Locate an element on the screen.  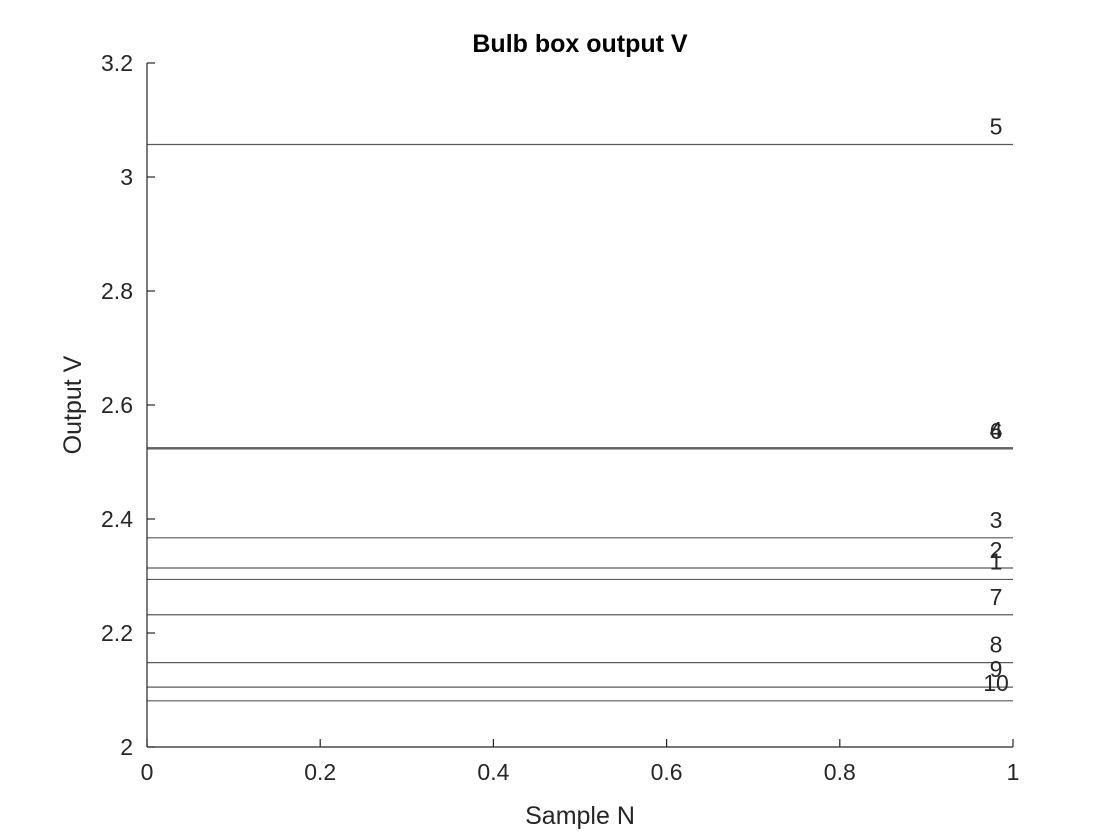
x-ticks: 0 0.2 0.4 0.6 0.8 1 is located at coordinates (580, 762).